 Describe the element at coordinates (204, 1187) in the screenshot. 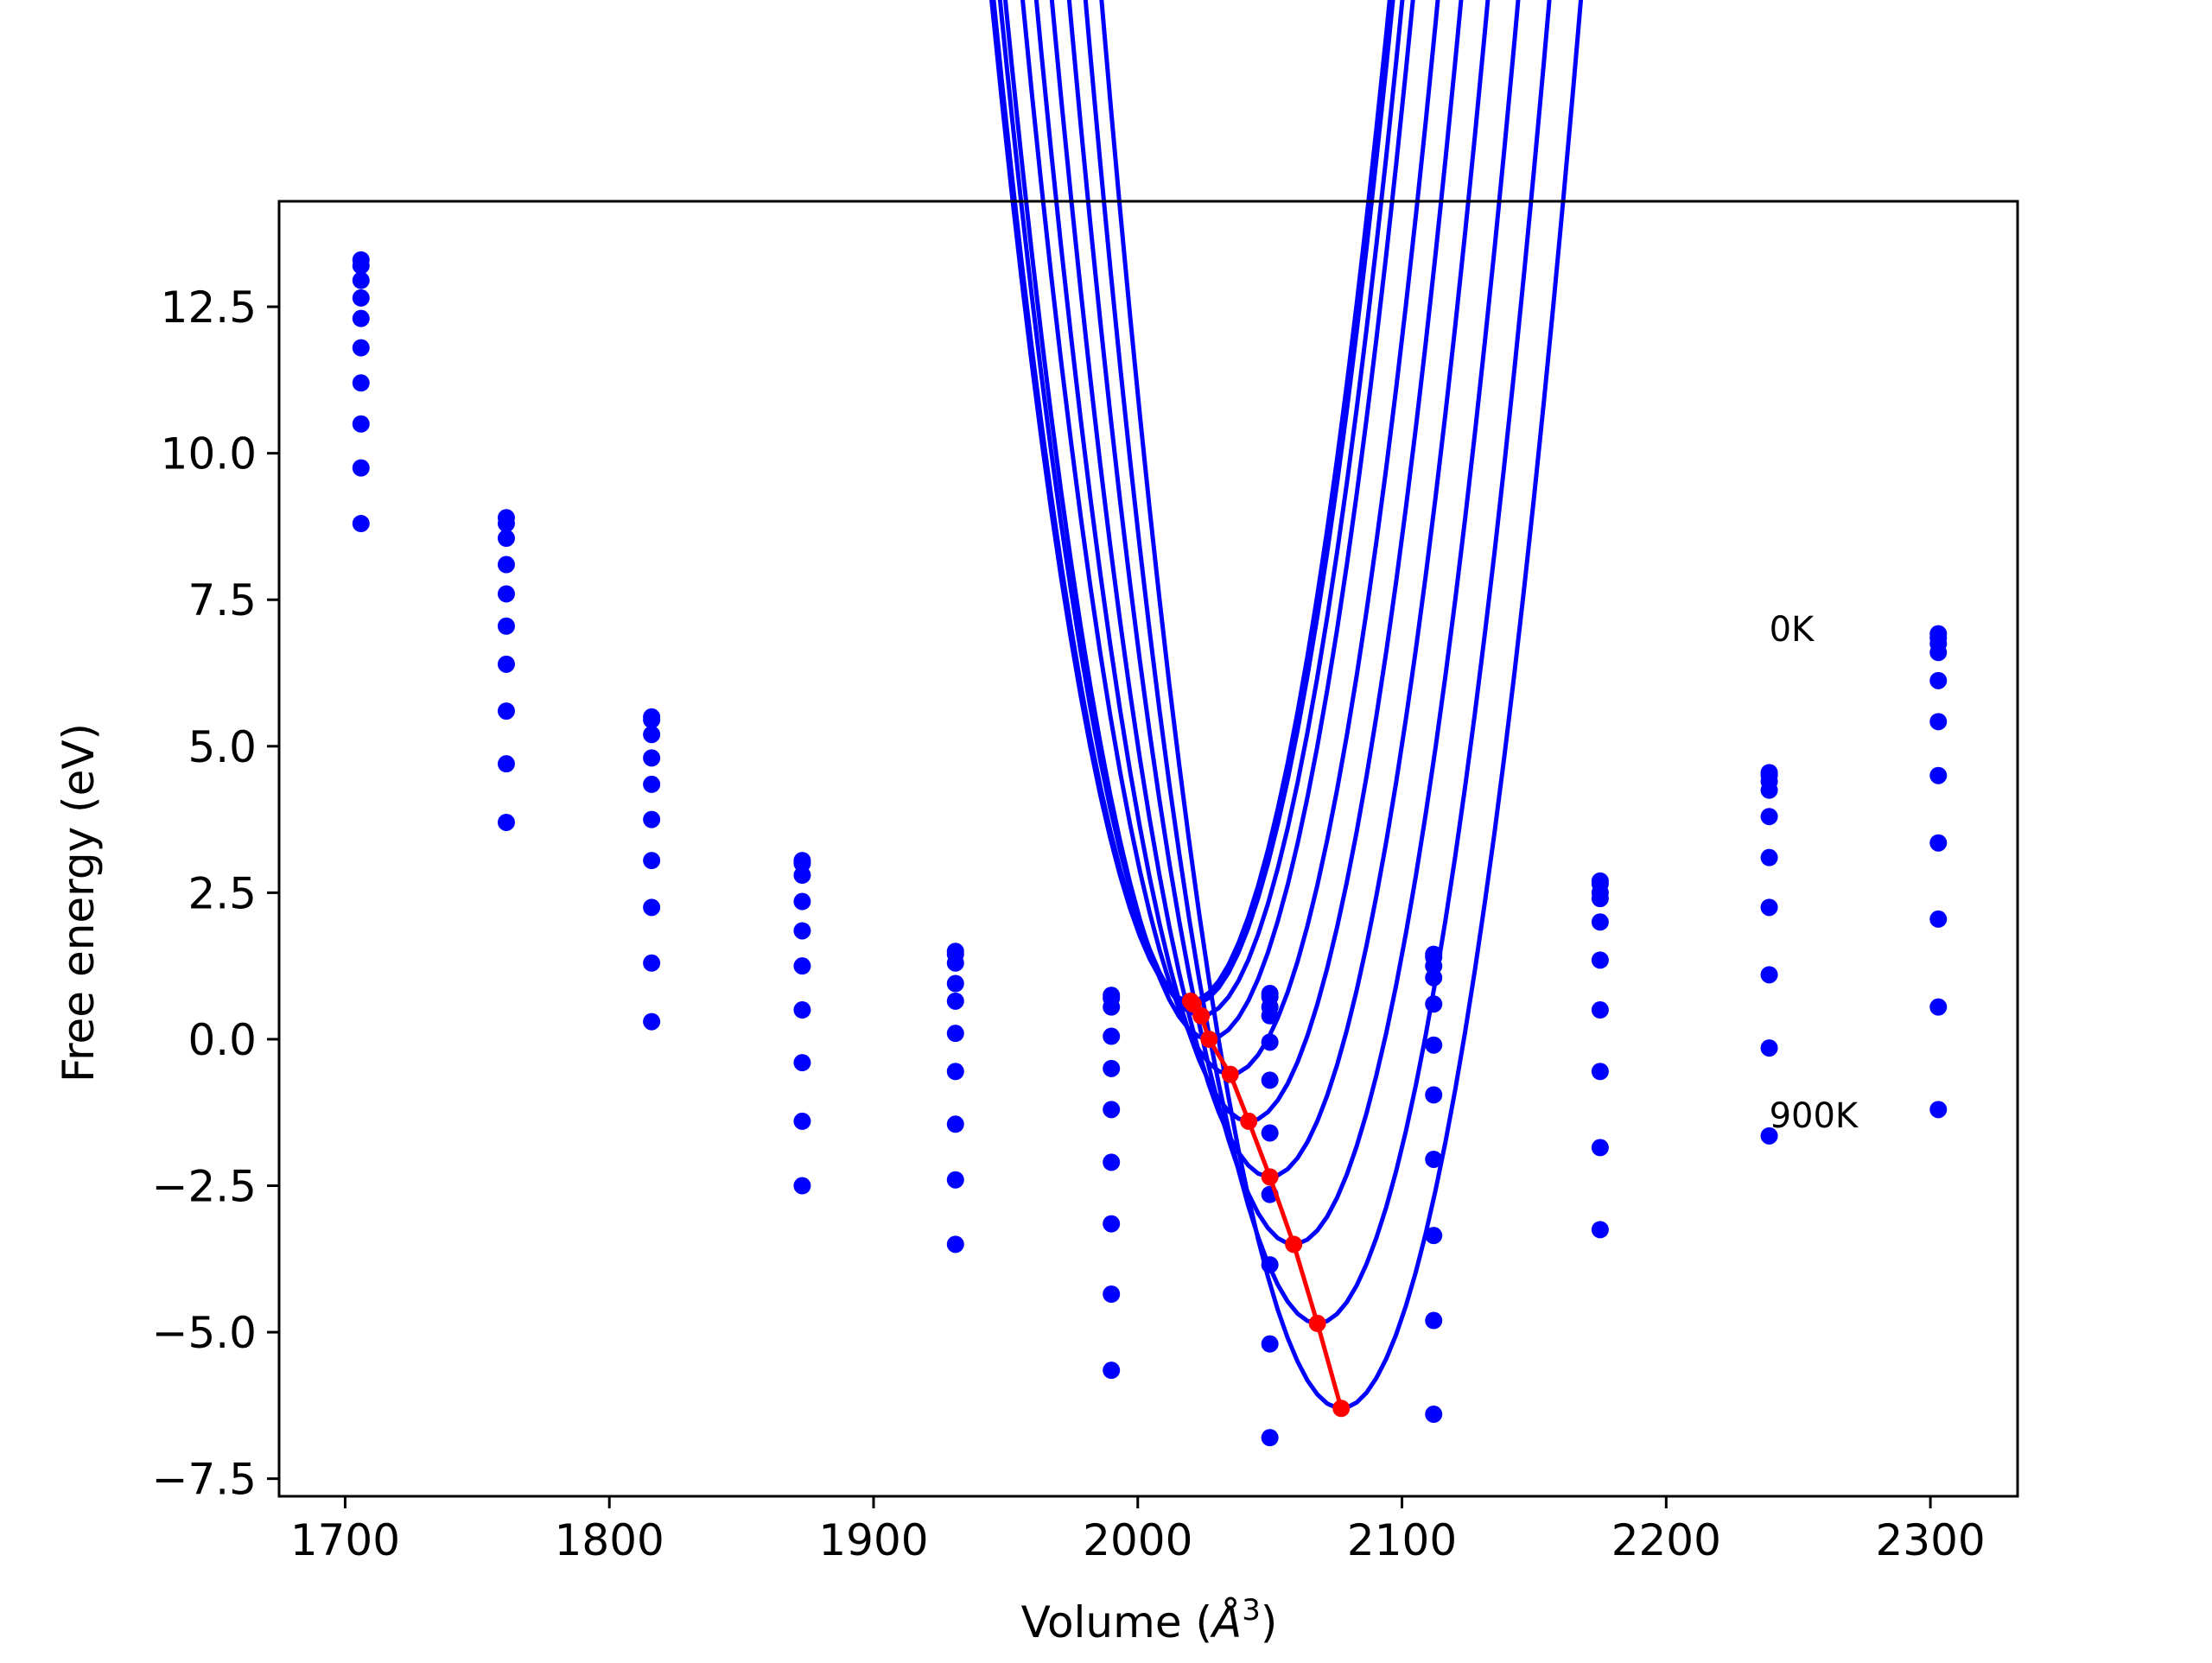

I see `y-tick-label-2: −2.5` at that location.